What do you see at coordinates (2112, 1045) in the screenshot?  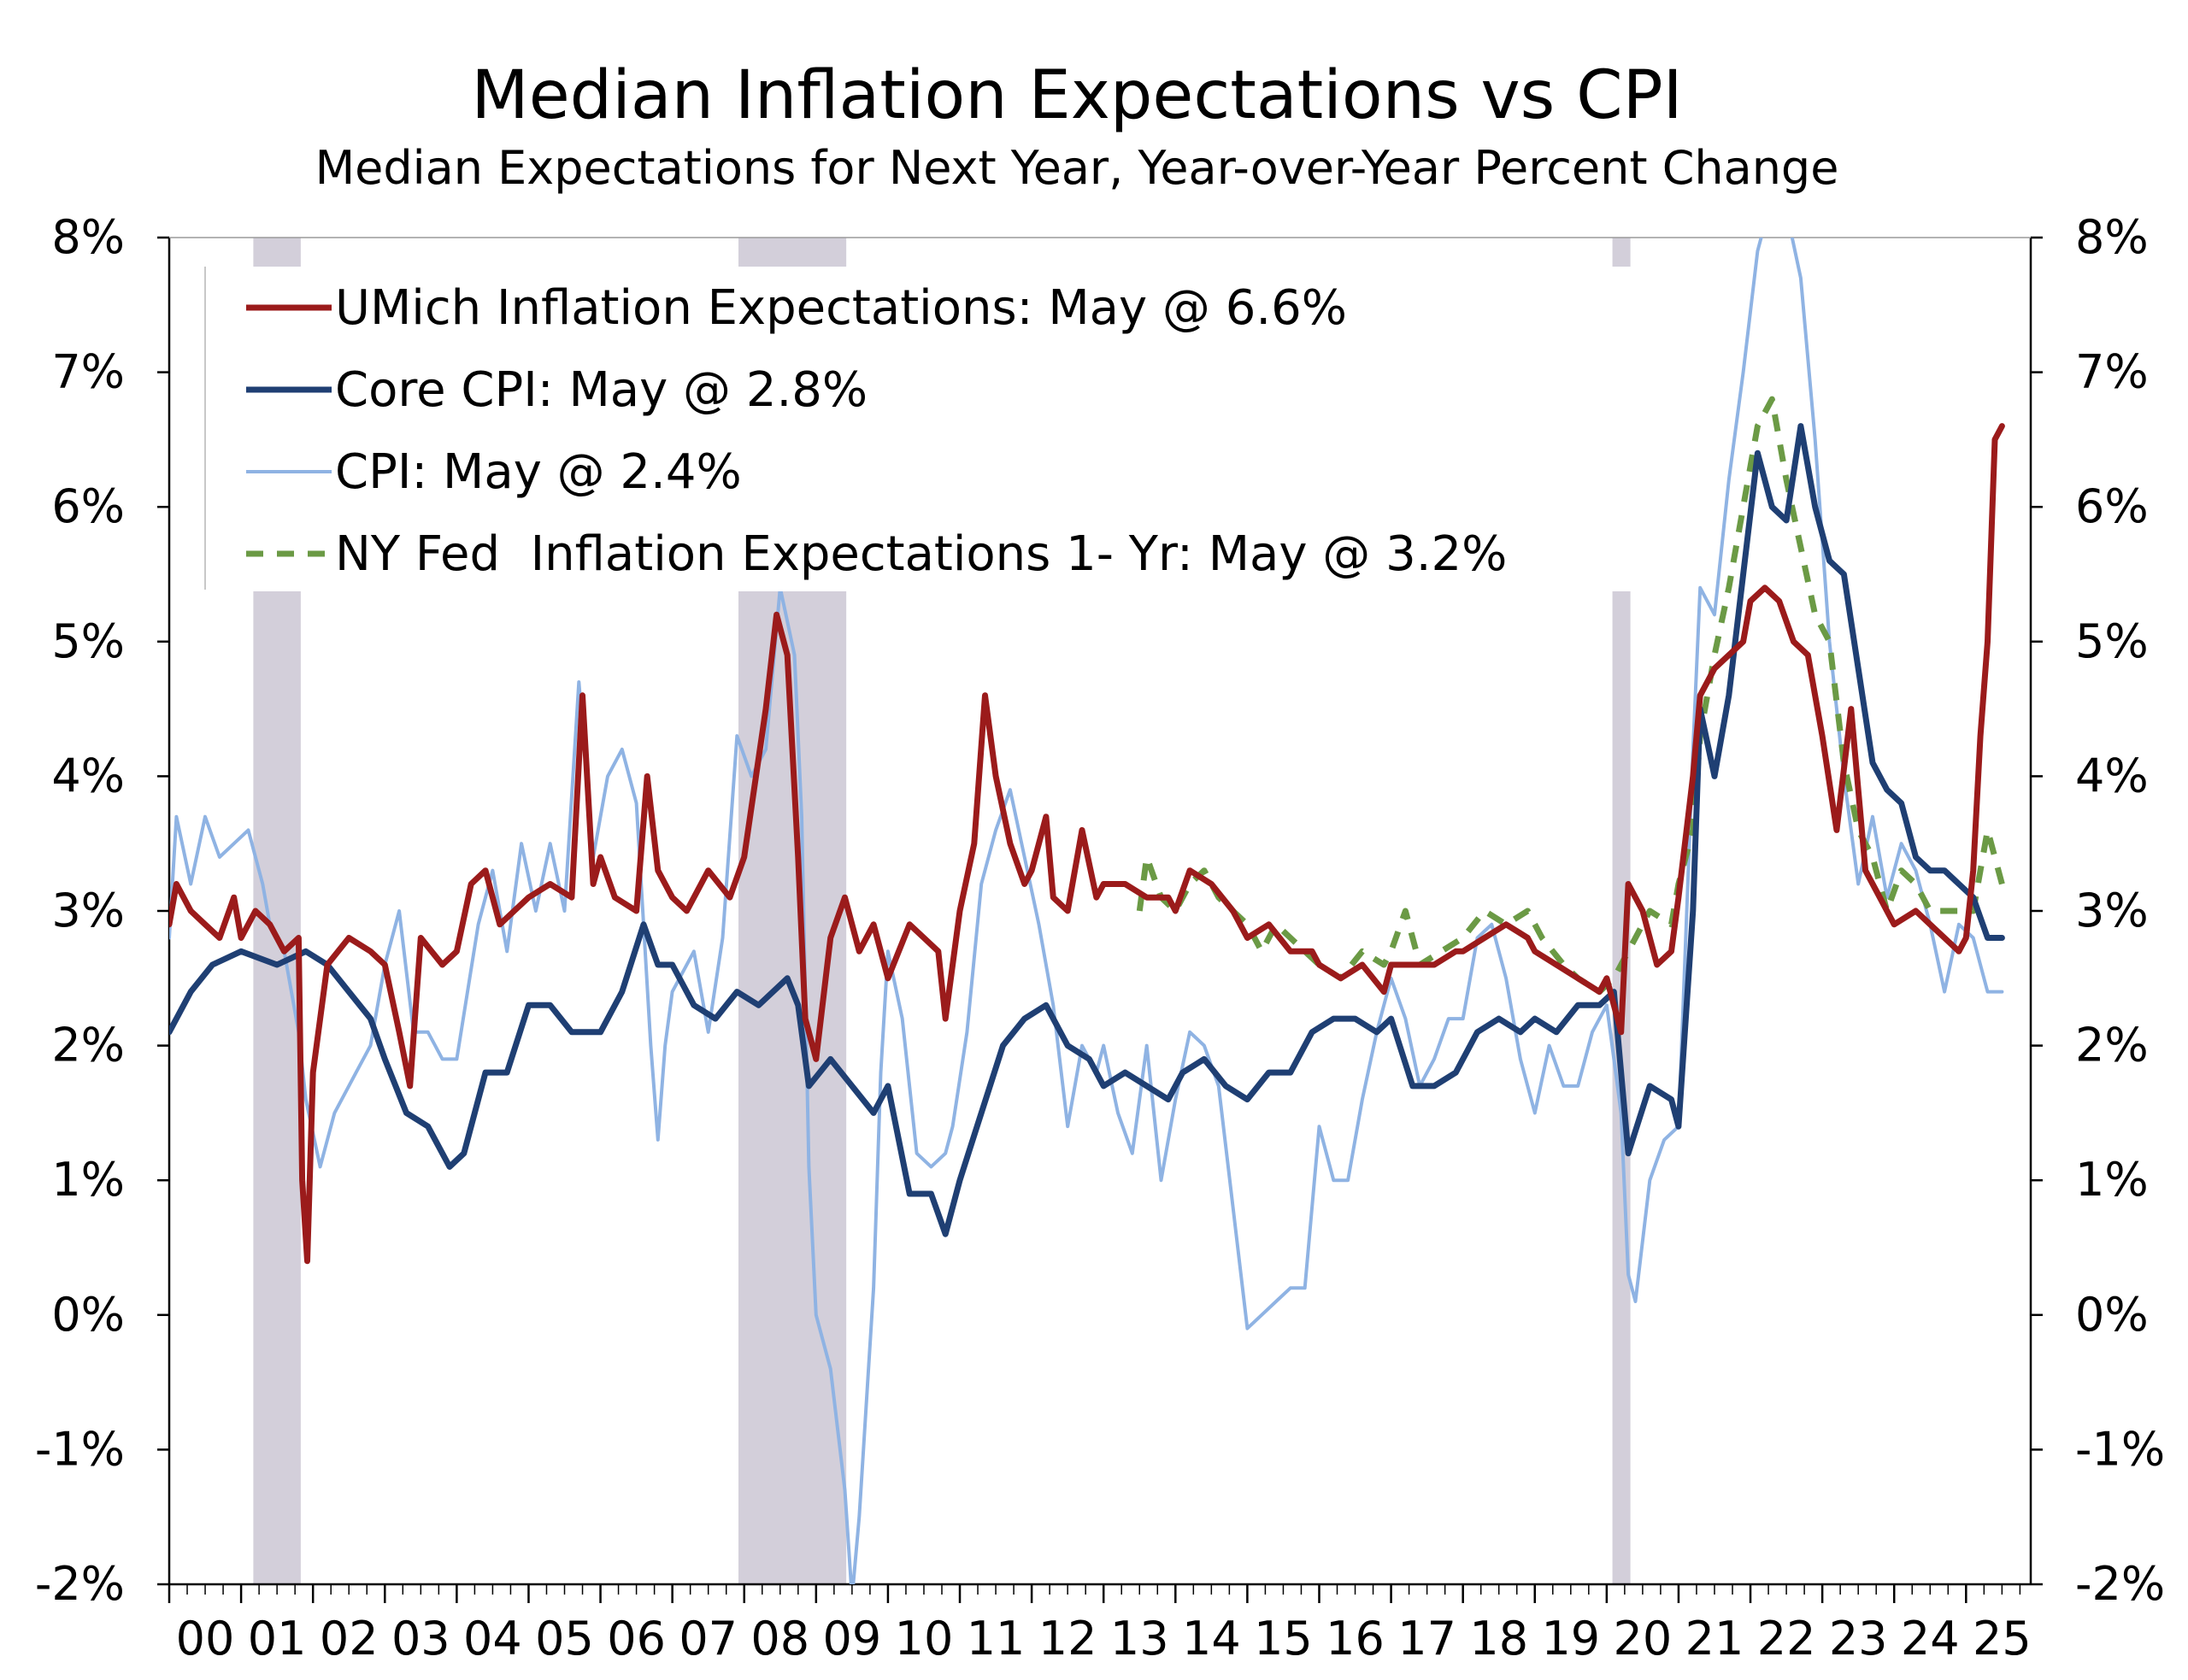 I see `y-tick-label-right: 2%` at bounding box center [2112, 1045].